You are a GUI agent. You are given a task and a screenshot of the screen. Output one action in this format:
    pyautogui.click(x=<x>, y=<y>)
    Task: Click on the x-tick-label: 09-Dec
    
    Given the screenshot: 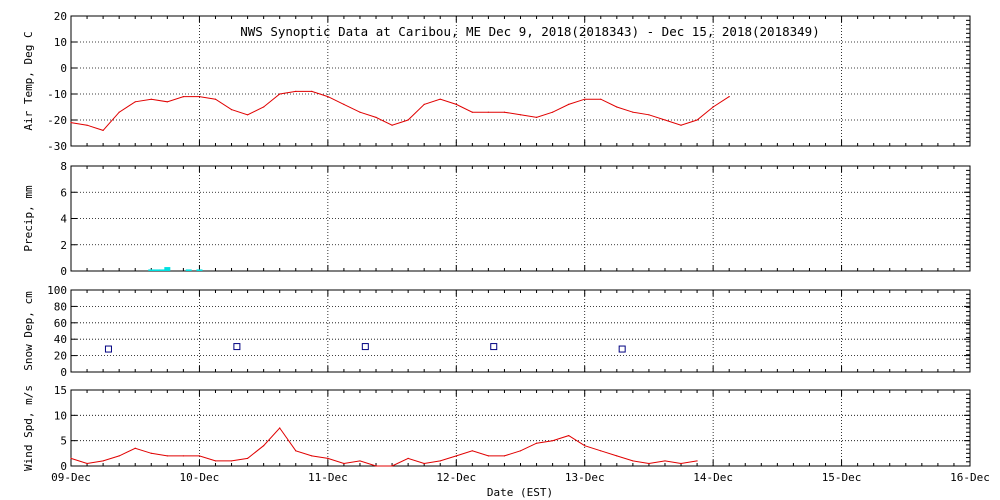 What is the action you would take?
    pyautogui.click(x=71, y=477)
    